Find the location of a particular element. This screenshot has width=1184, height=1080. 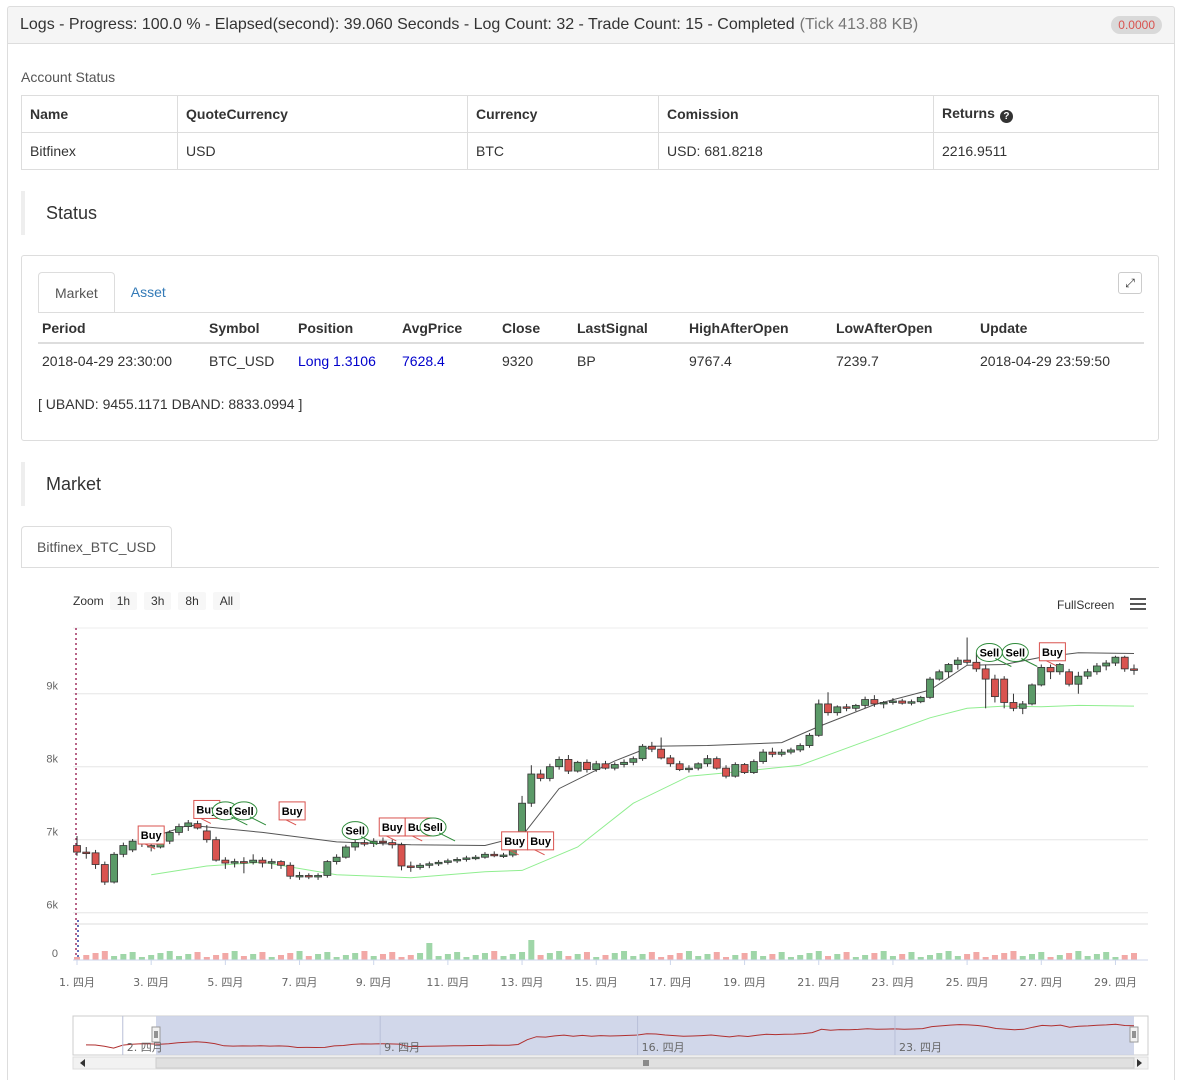

sell-signal-ellipse is located at coordinates (1015, 652).